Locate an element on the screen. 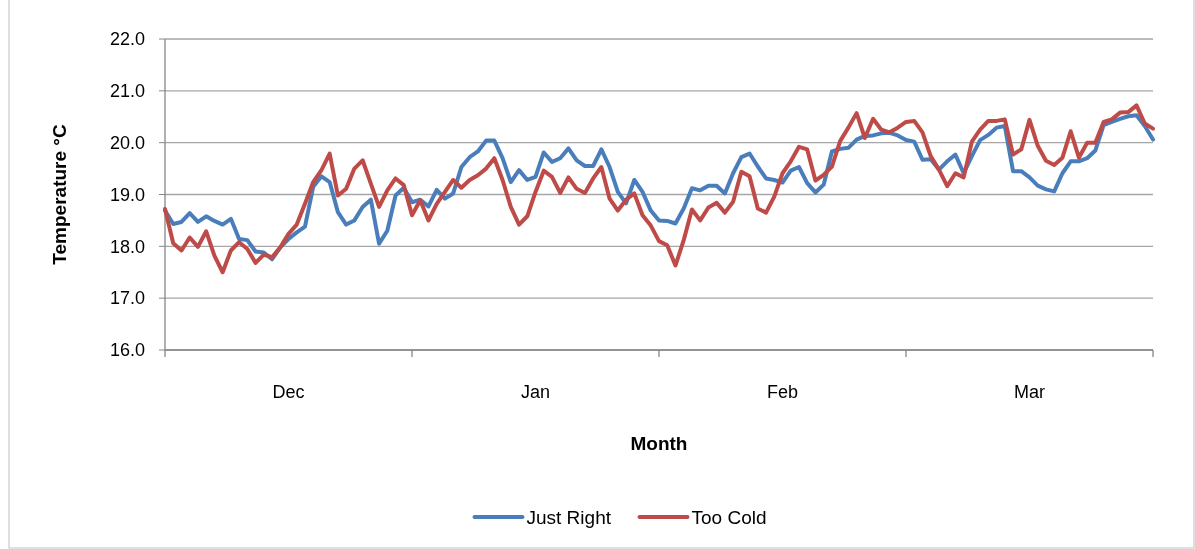 The height and width of the screenshot is (549, 1195). x-tick-label: Jan is located at coordinates (535, 392).